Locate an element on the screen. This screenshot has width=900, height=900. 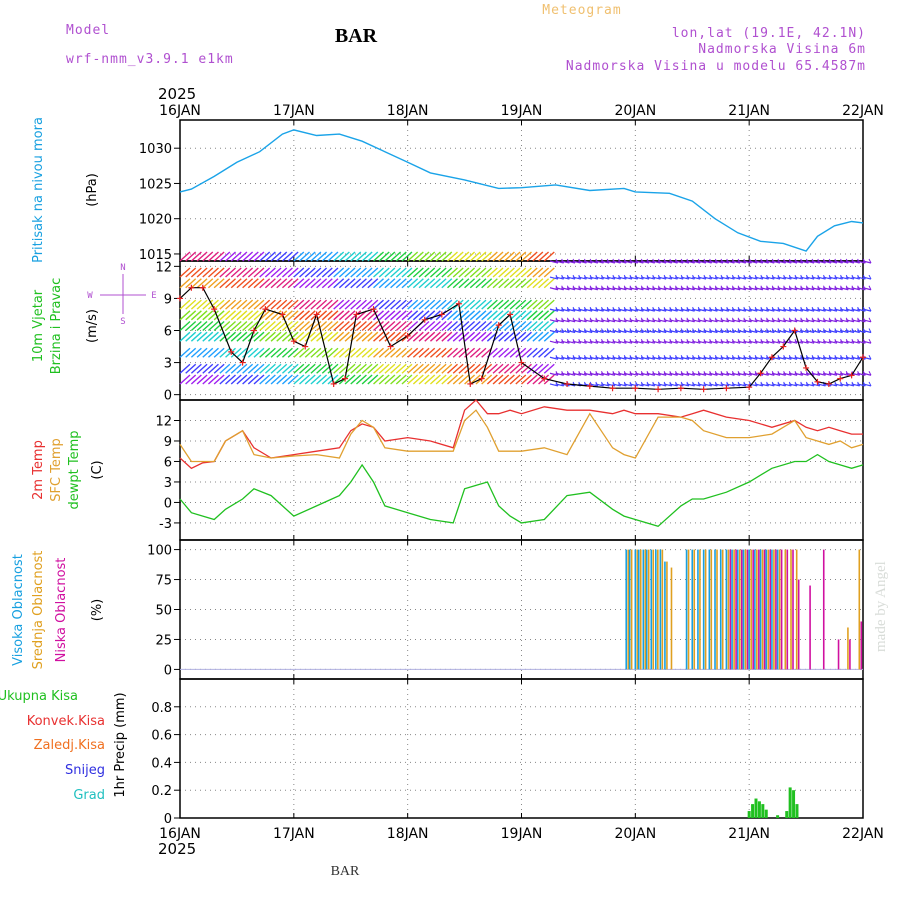
precip-bar is located at coordinates (787, 814).